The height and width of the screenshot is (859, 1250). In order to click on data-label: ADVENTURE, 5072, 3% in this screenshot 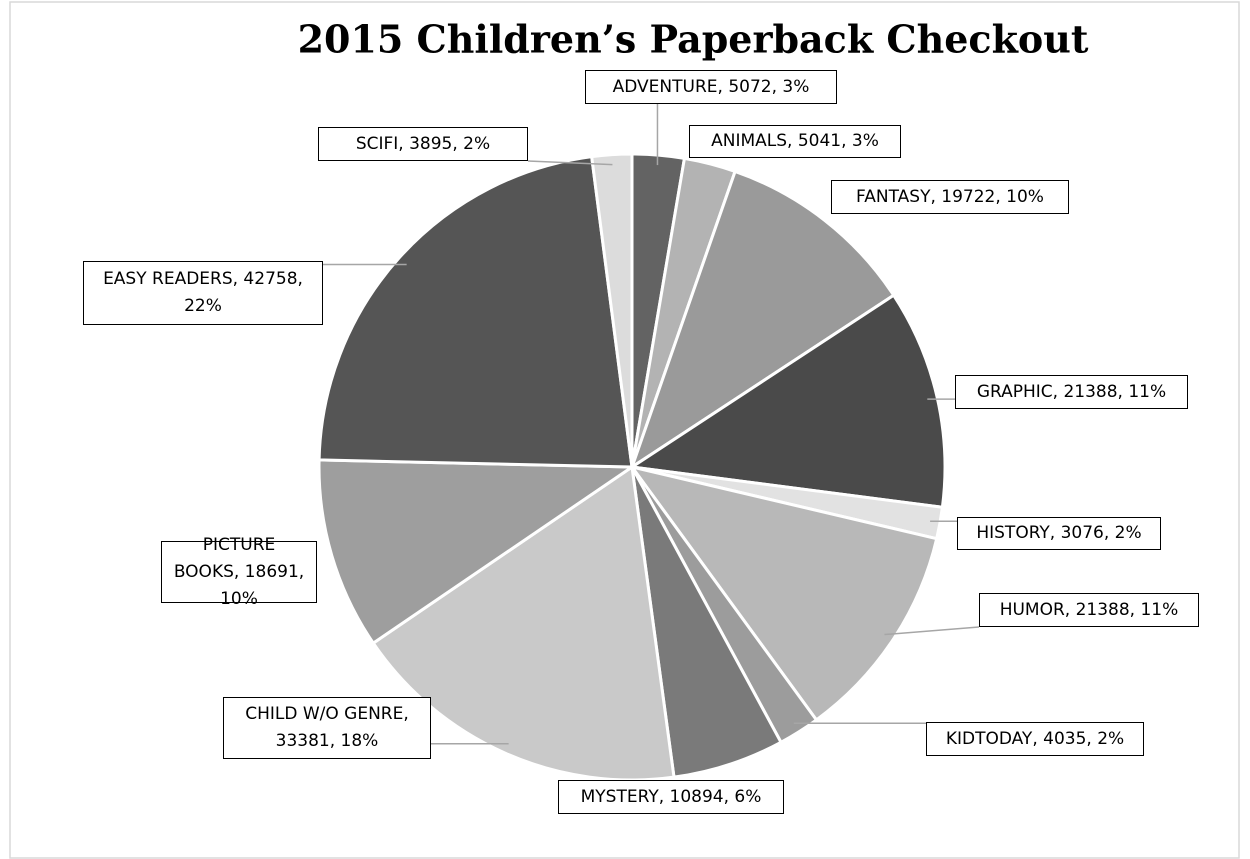, I will do `click(711, 87)`.